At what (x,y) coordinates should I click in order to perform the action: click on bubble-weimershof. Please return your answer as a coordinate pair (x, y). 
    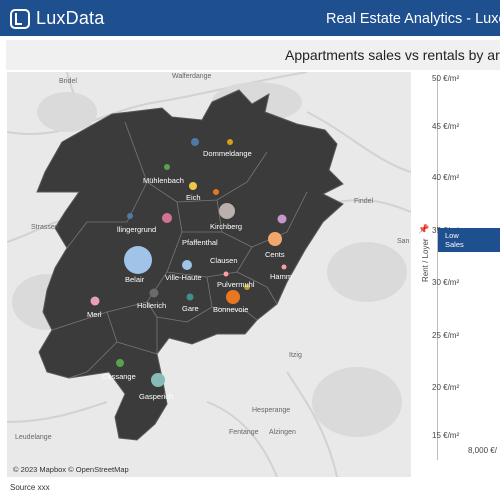
    Looking at the image, I should click on (282, 219).